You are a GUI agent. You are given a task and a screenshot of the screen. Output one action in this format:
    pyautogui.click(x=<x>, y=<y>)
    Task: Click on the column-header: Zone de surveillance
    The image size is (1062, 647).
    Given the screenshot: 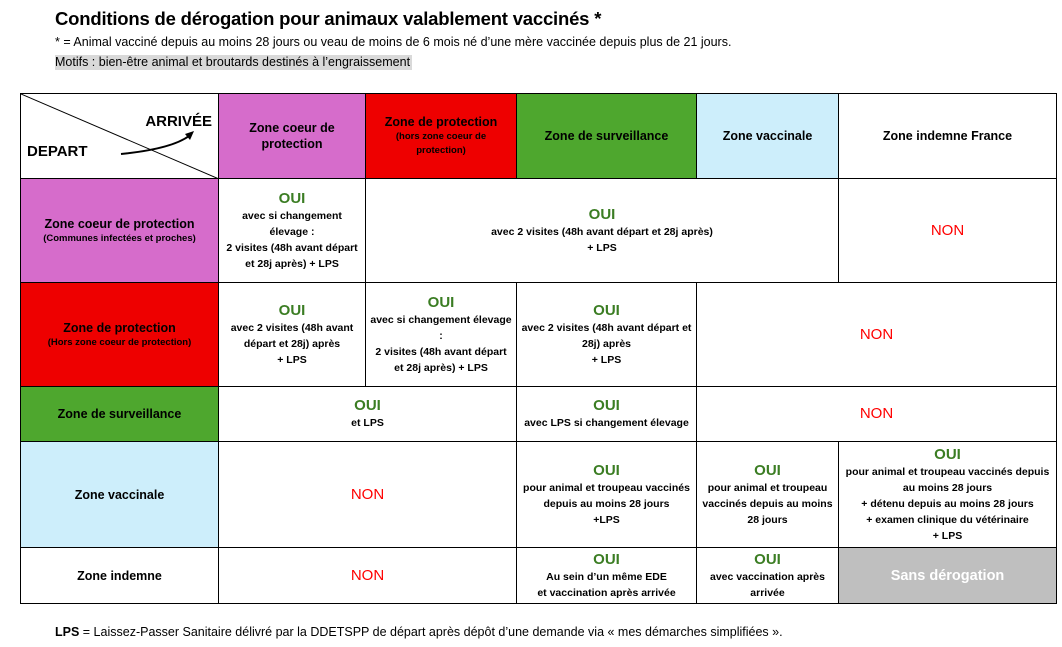 What is the action you would take?
    pyautogui.click(x=606, y=136)
    